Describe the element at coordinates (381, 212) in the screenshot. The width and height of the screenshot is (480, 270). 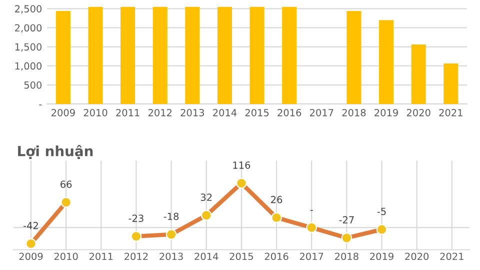
I see `data-label: -5` at that location.